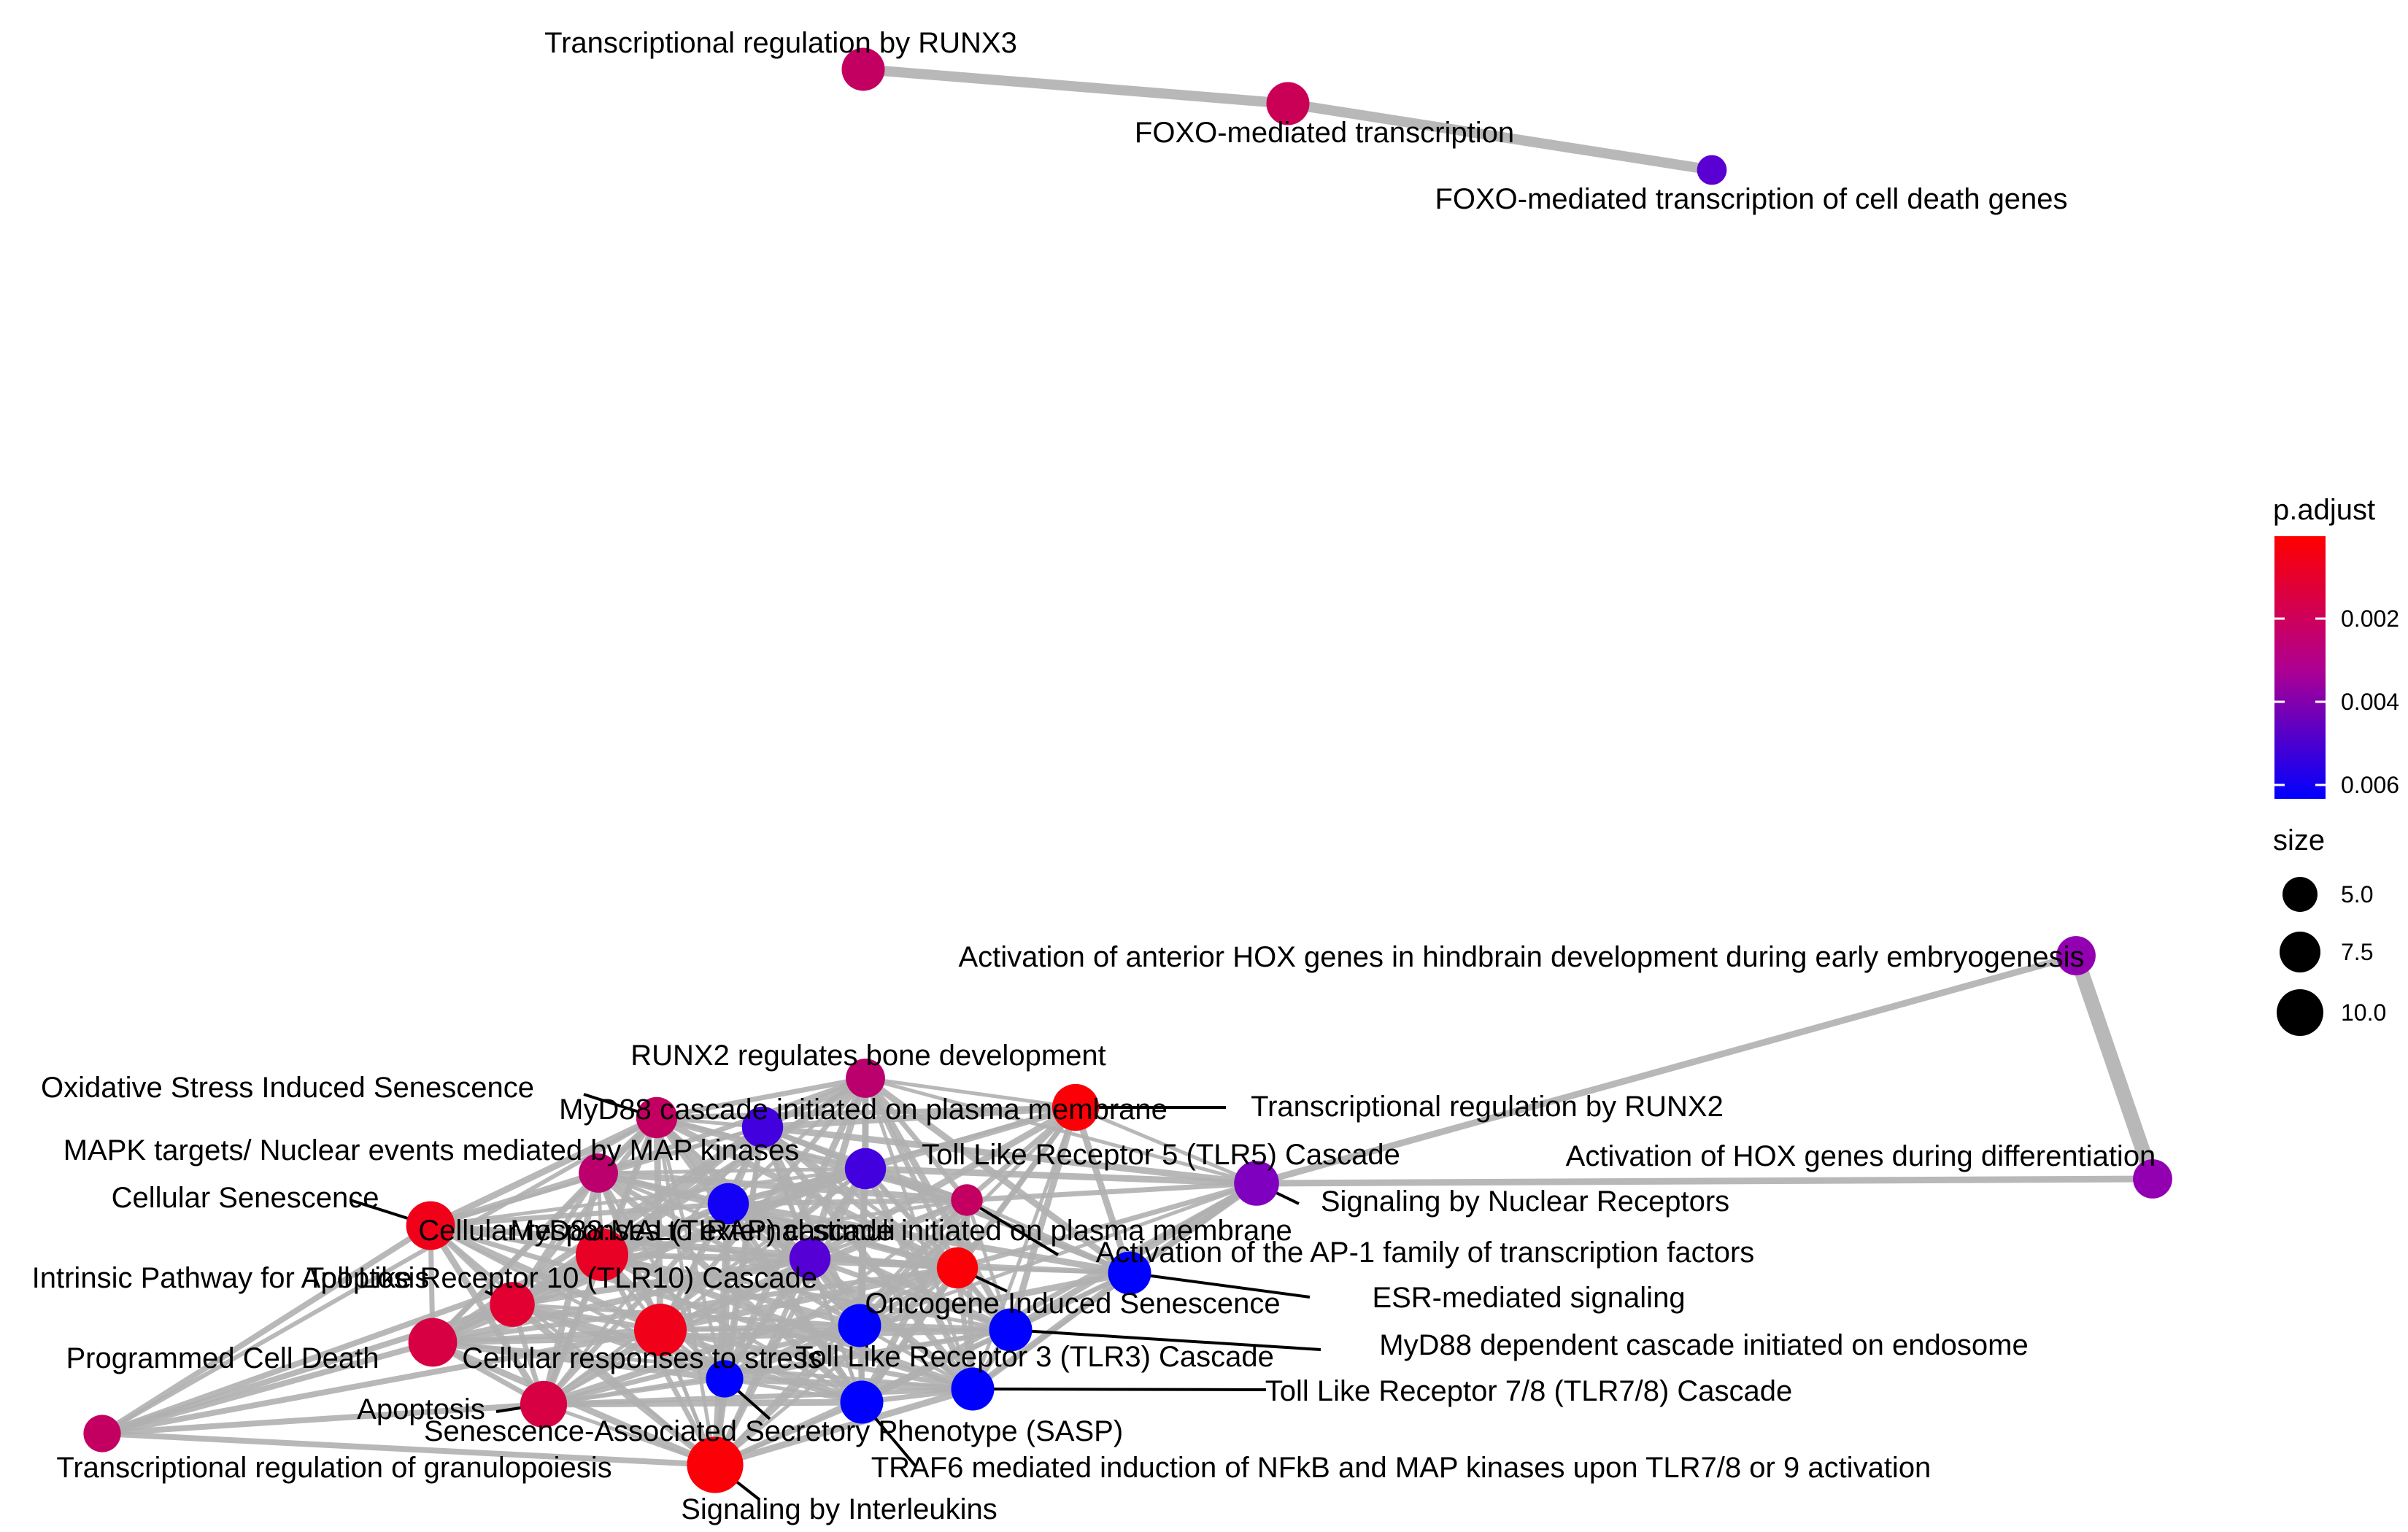 The width and height of the screenshot is (2408, 1532). What do you see at coordinates (231, 1278) in the screenshot?
I see `node-label-intrinsic: Intrinsic Pathway for Apoptosis` at bounding box center [231, 1278].